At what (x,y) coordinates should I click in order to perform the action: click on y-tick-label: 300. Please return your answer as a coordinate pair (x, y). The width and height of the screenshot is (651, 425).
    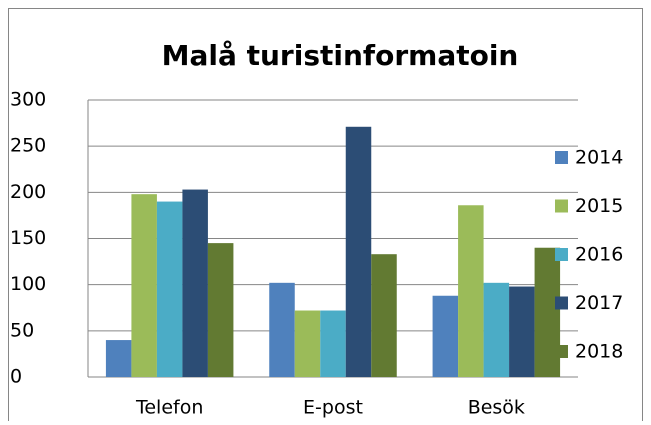
    Looking at the image, I should click on (28, 100).